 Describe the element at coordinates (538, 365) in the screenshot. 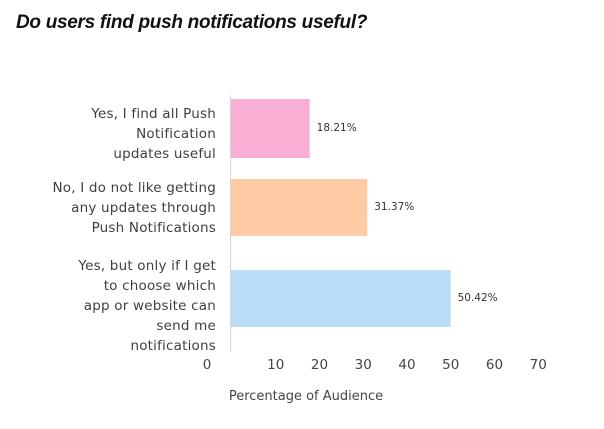

I see `x-tick-label: 70` at that location.